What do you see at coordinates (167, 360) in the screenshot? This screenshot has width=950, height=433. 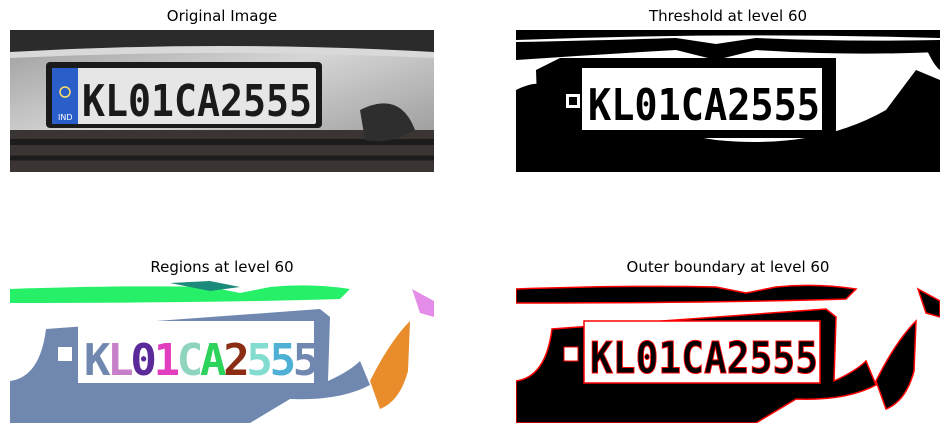 I see `region-glyph: 1` at bounding box center [167, 360].